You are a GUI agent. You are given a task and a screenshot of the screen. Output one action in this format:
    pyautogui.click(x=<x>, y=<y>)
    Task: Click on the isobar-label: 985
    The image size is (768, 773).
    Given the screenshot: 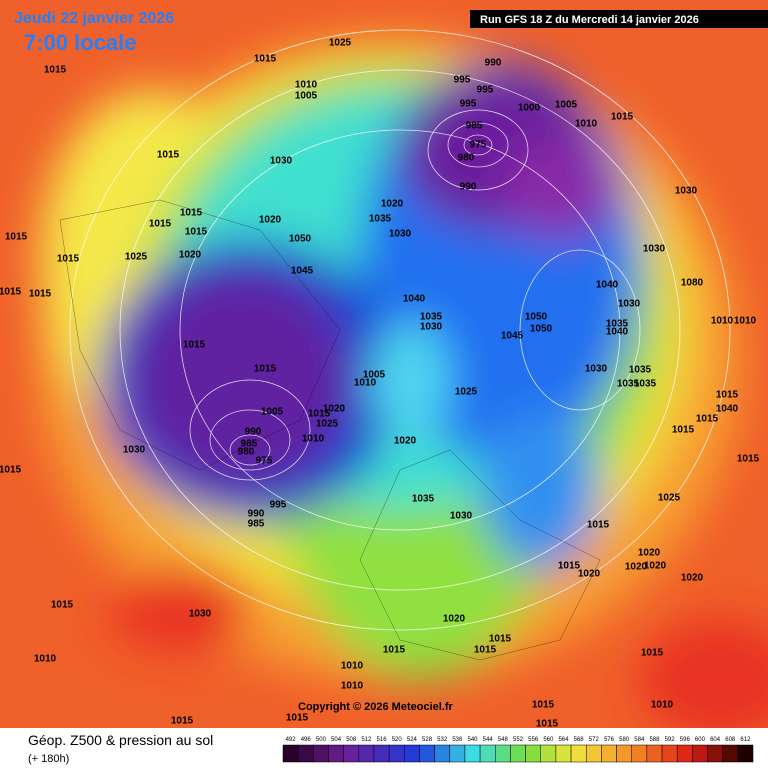 What is the action you would take?
    pyautogui.click(x=474, y=126)
    